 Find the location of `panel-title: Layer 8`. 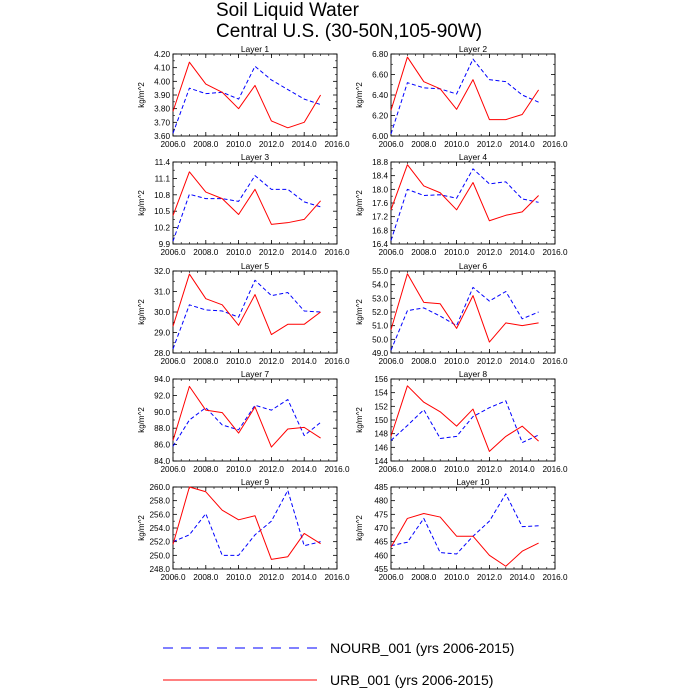

panel-title: Layer 8 is located at coordinates (473, 374).